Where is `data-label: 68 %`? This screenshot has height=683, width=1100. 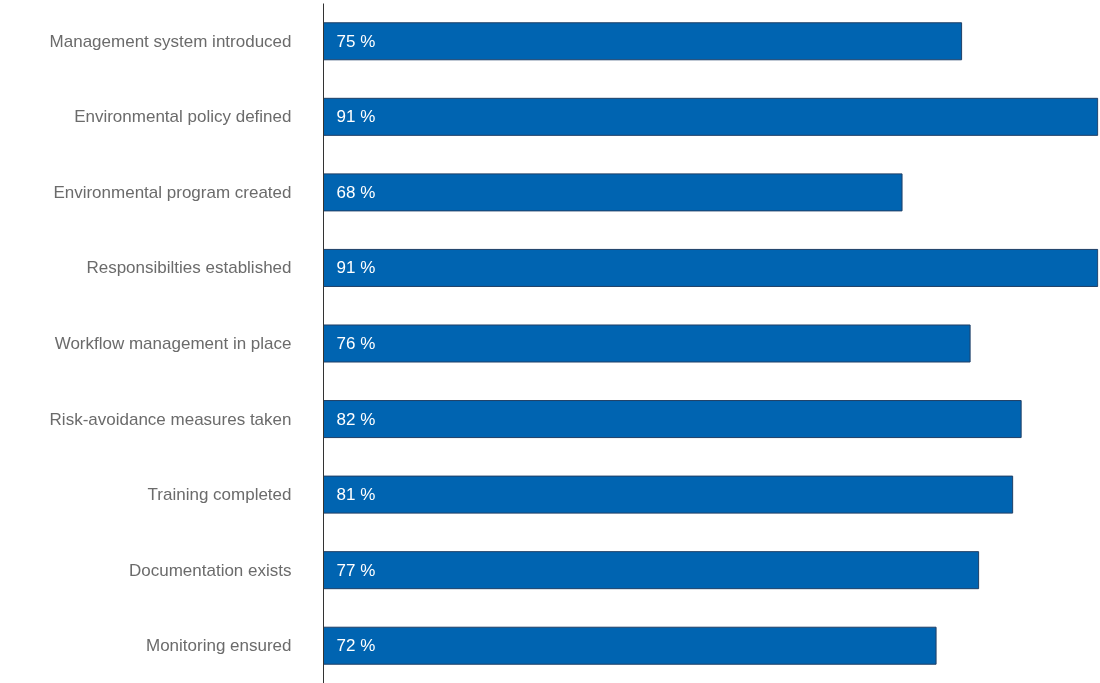
data-label: 68 % is located at coordinates (356, 192).